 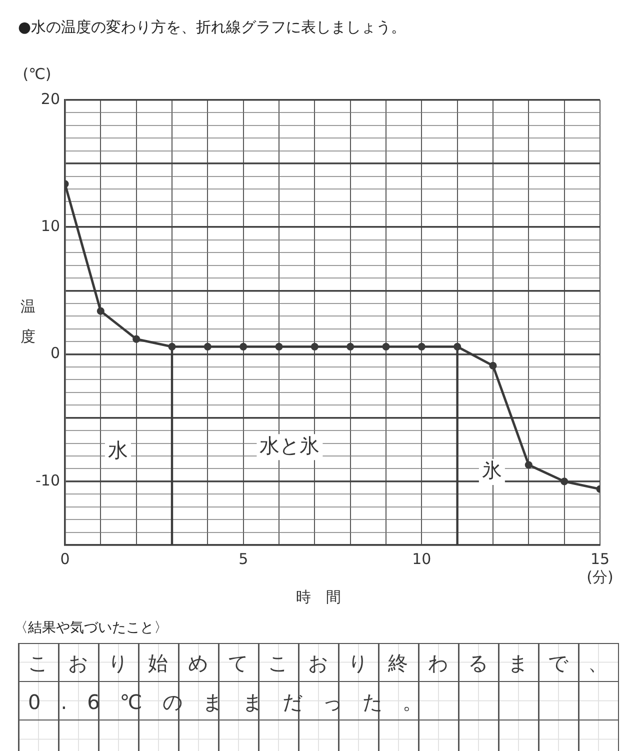 What do you see at coordinates (600, 559) in the screenshot?
I see `x-tick-label: 15` at bounding box center [600, 559].